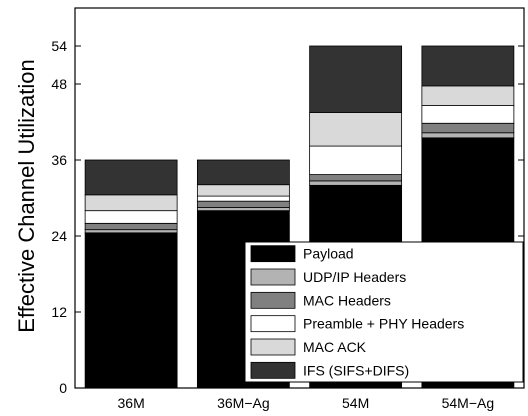  Describe the element at coordinates (347, 300) in the screenshot. I see `legend-label-3: MAC Headers` at that location.